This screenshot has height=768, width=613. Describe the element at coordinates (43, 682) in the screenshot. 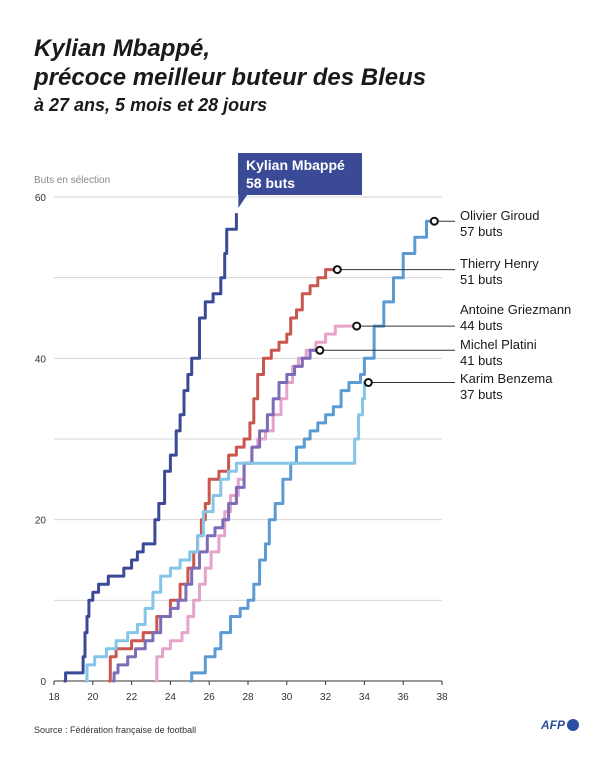

I see `y-tick-label: 0` at that location.